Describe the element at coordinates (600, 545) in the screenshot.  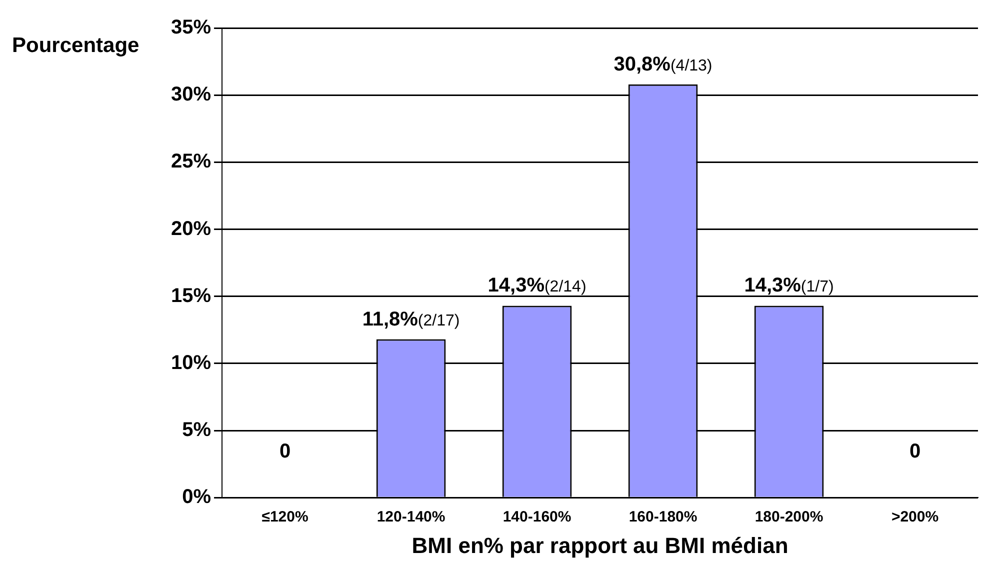
I see `x-axis-title: BMI en% par rapport au BMI médian` at that location.